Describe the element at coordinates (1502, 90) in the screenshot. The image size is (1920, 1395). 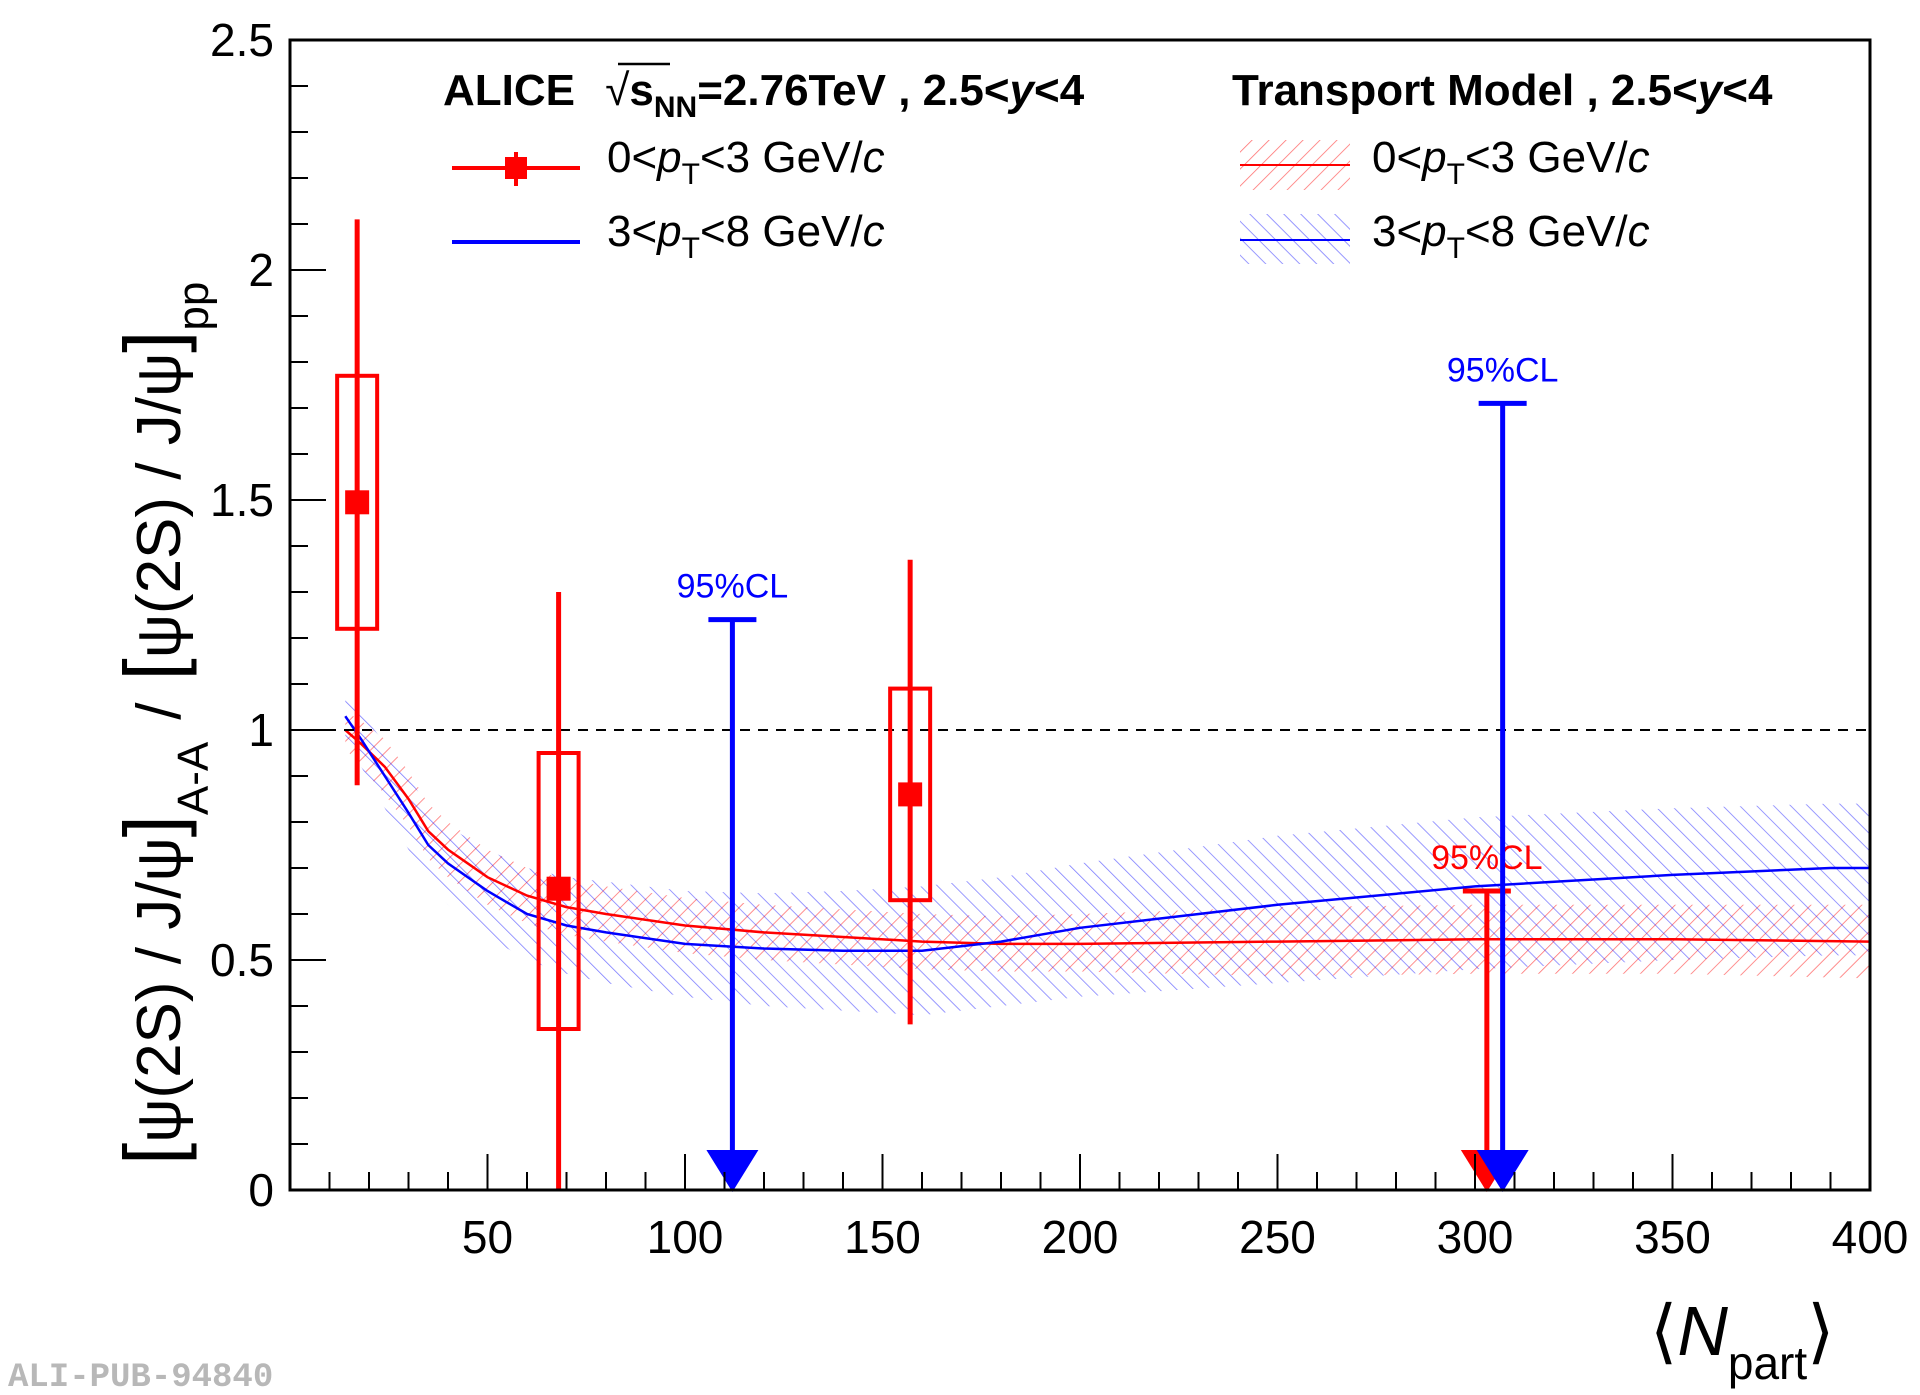
I see `legend-header-model: Transport Model , 2.5<y<4` at that location.